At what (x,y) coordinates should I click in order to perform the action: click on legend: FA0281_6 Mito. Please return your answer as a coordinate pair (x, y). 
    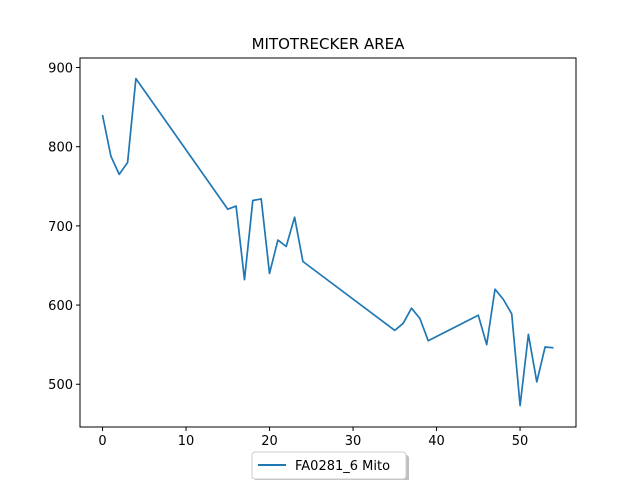
    Looking at the image, I should click on (330, 465).